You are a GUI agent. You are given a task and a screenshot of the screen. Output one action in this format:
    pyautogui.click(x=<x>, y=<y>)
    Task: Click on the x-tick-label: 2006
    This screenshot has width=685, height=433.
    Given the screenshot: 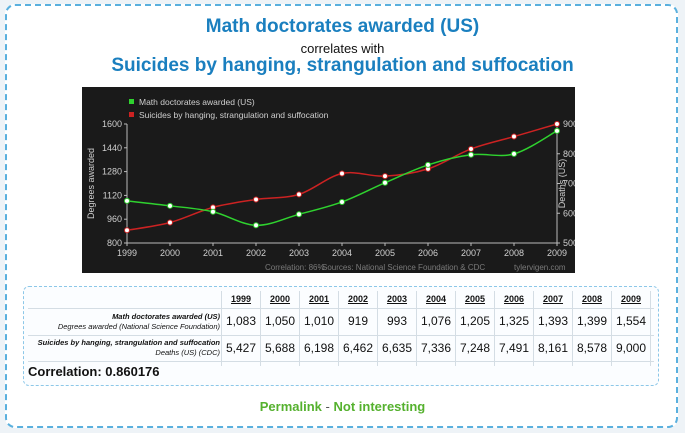 What is the action you would take?
    pyautogui.click(x=428, y=253)
    